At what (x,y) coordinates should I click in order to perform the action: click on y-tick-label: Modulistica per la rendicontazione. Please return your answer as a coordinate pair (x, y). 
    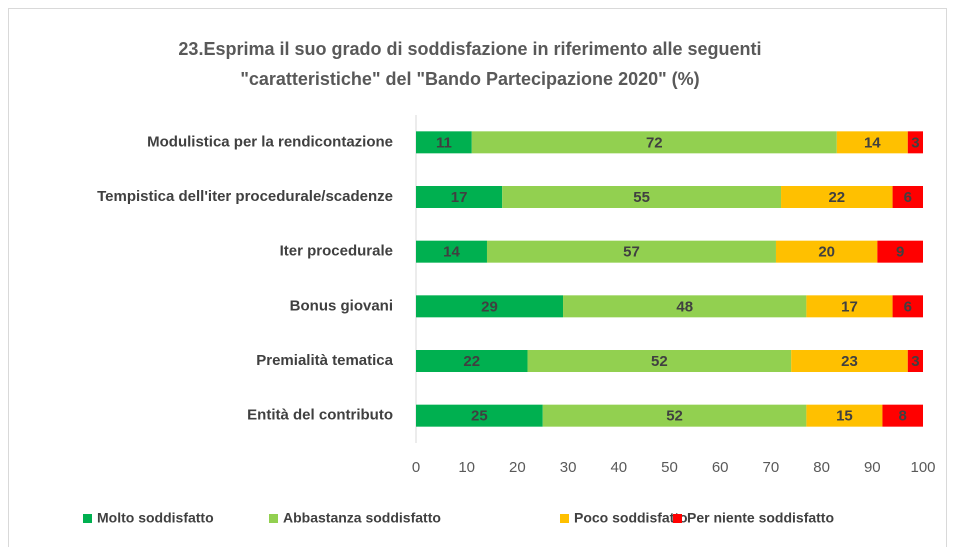
    Looking at the image, I should click on (270, 141).